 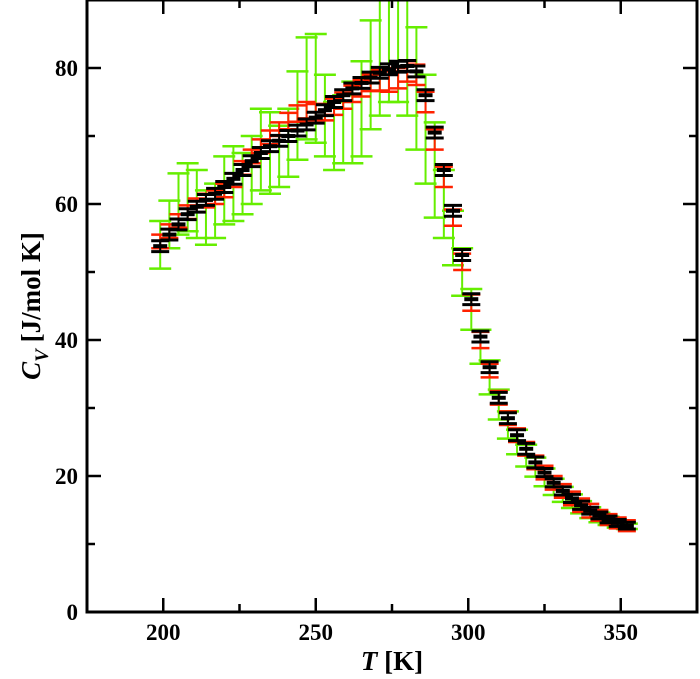 I want to click on x-tick-label: 250, so click(x=316, y=632).